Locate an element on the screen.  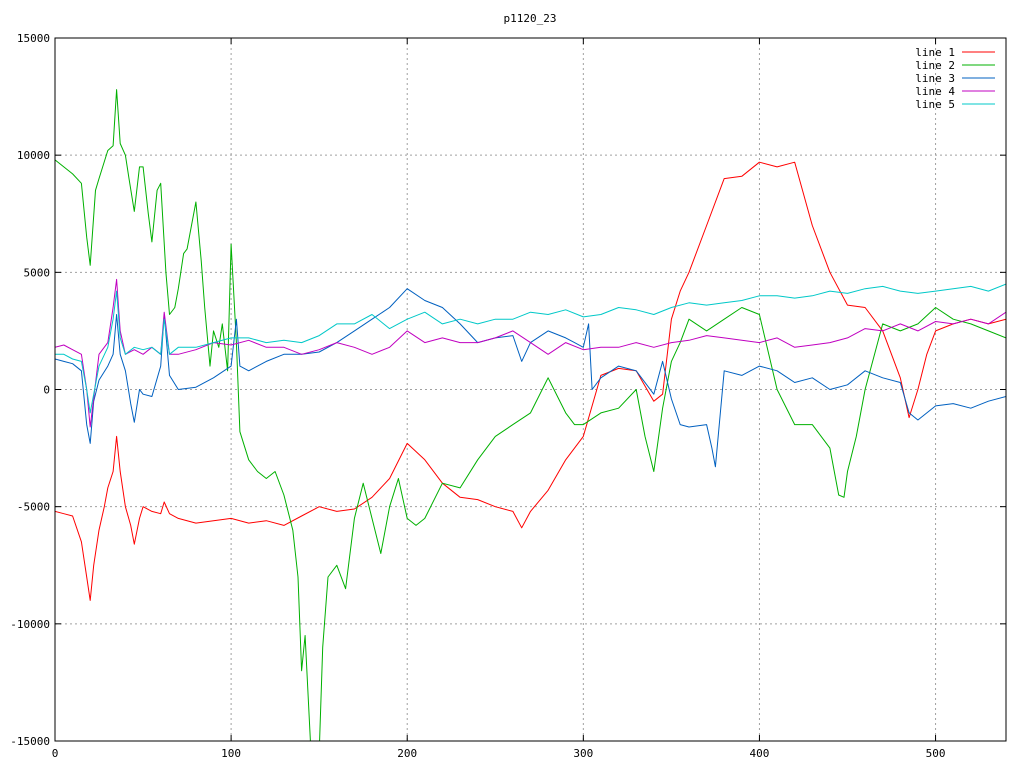
y-tick-label: 0 is located at coordinates (46, 390).